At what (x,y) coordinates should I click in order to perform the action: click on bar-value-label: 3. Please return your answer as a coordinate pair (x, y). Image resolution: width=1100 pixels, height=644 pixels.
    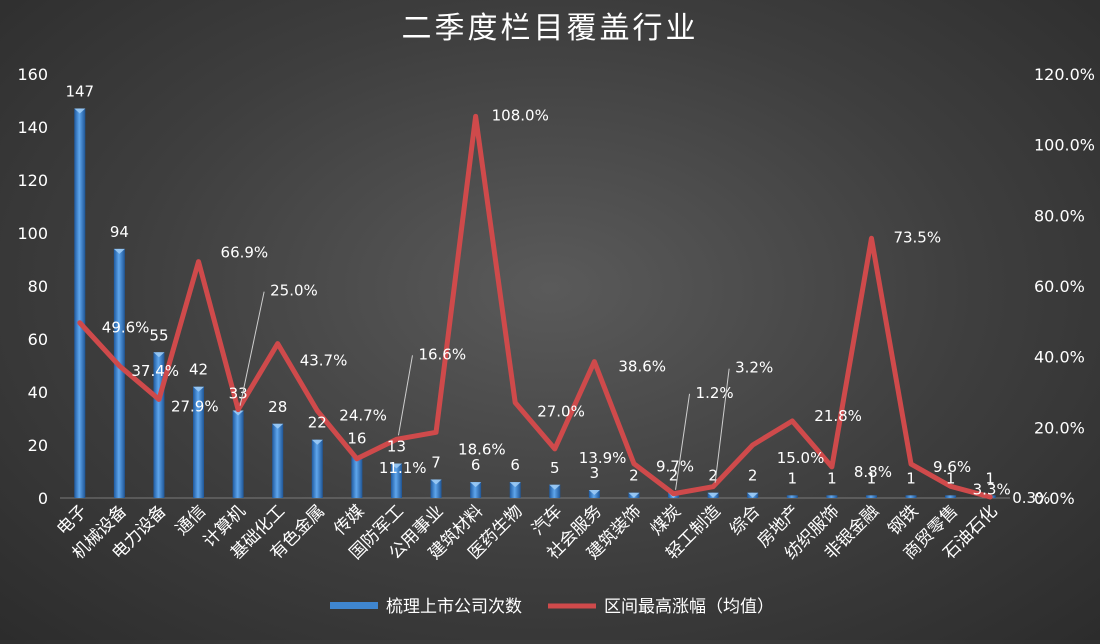
    Looking at the image, I should click on (595, 473).